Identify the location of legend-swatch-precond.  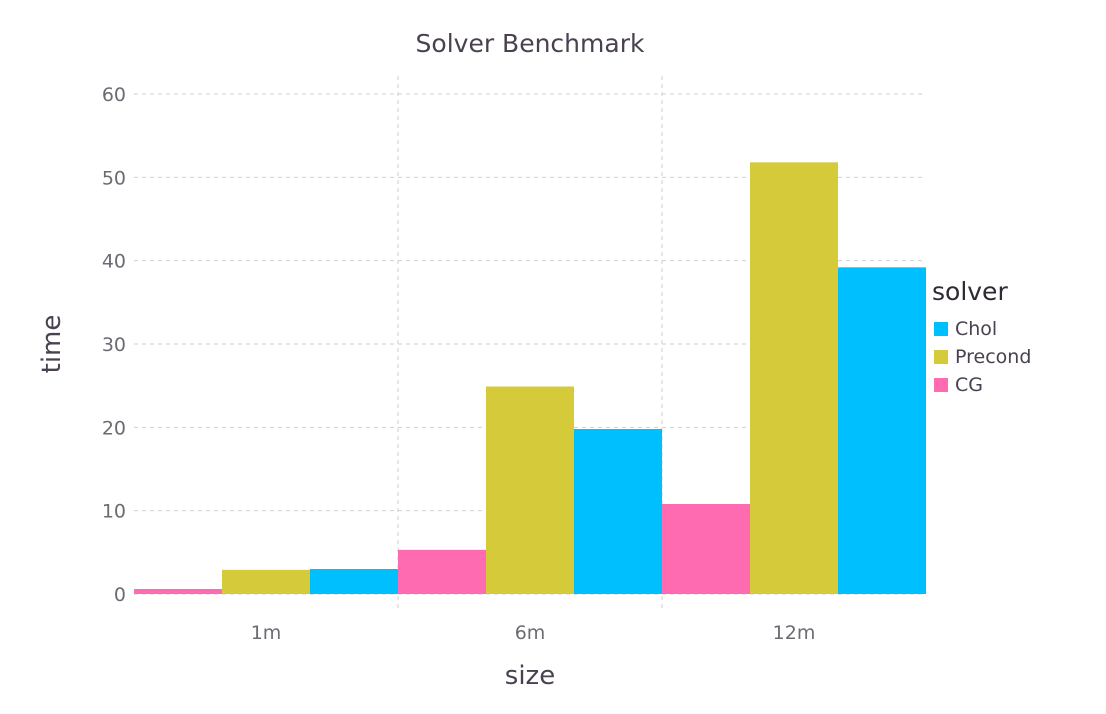
(941, 357).